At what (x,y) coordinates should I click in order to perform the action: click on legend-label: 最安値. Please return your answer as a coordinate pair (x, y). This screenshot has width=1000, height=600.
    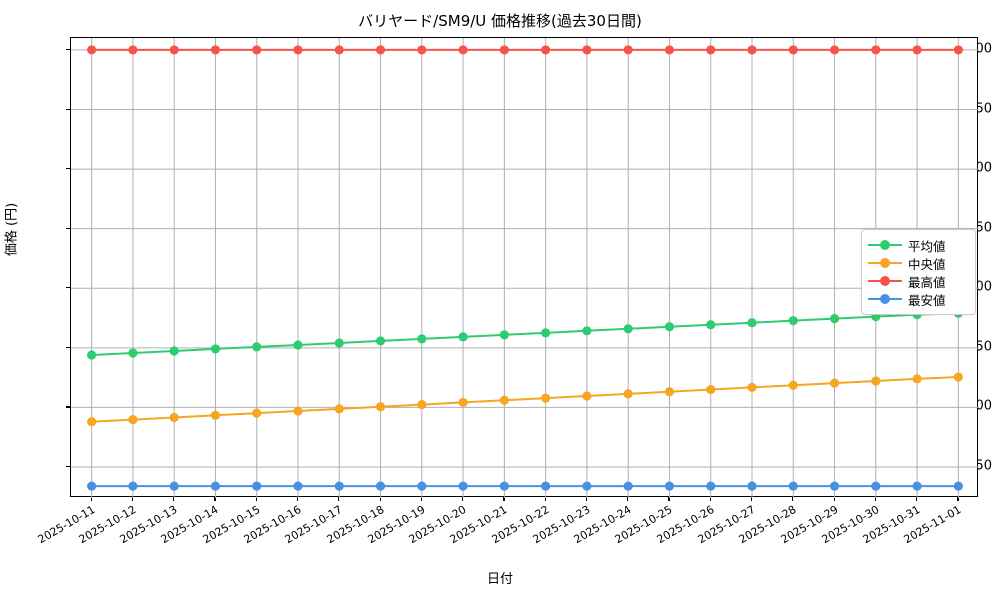
    Looking at the image, I should click on (927, 300).